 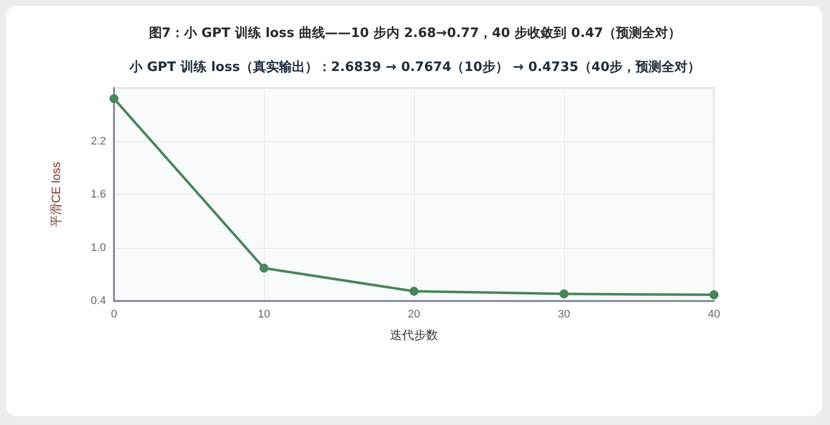 What do you see at coordinates (714, 314) in the screenshot?
I see `x-tick-label: 40` at bounding box center [714, 314].